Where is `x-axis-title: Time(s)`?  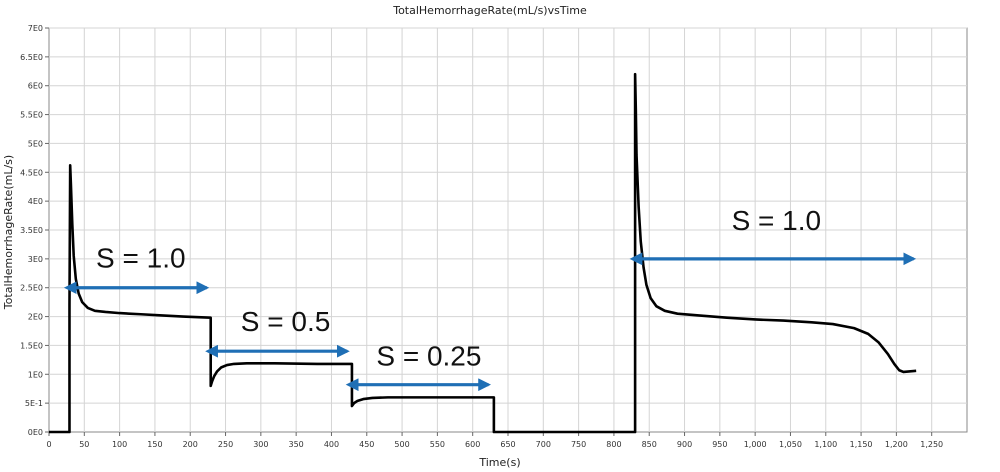 x-axis-title: Time(s) is located at coordinates (499, 462).